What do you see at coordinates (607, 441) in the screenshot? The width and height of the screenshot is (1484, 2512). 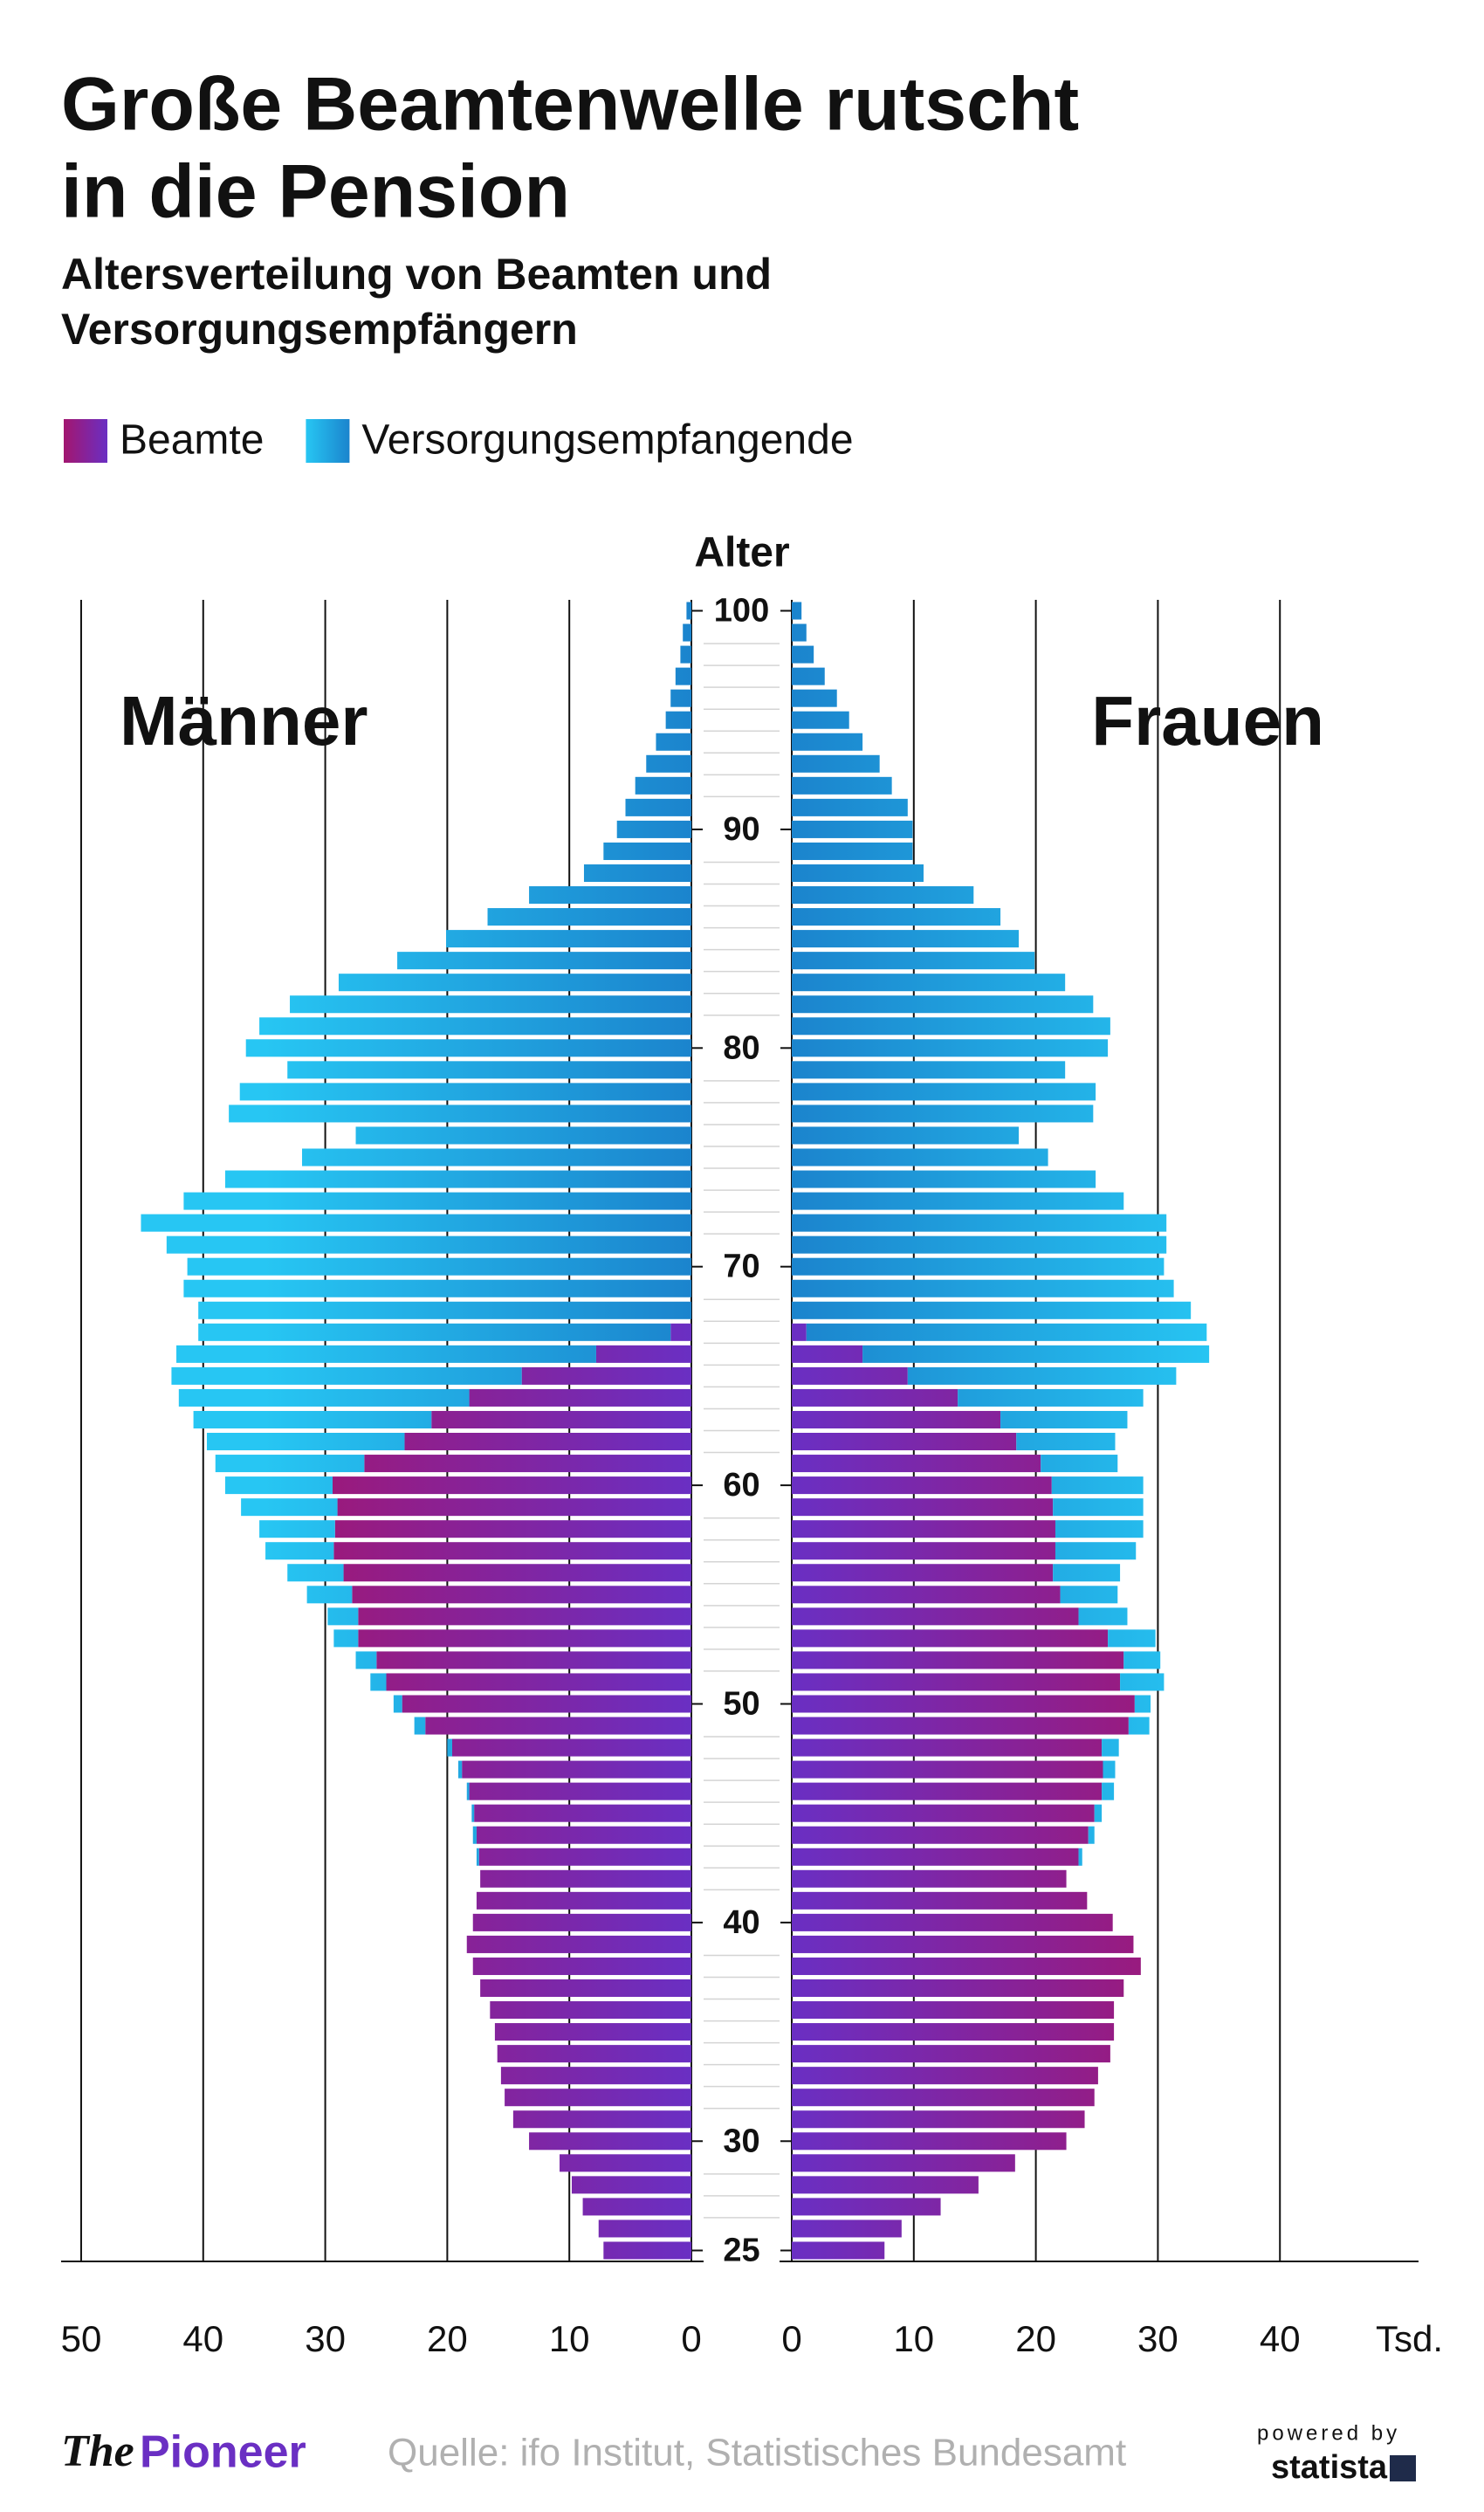 I see `legend-label: Versorgungsempfangende` at bounding box center [607, 441].